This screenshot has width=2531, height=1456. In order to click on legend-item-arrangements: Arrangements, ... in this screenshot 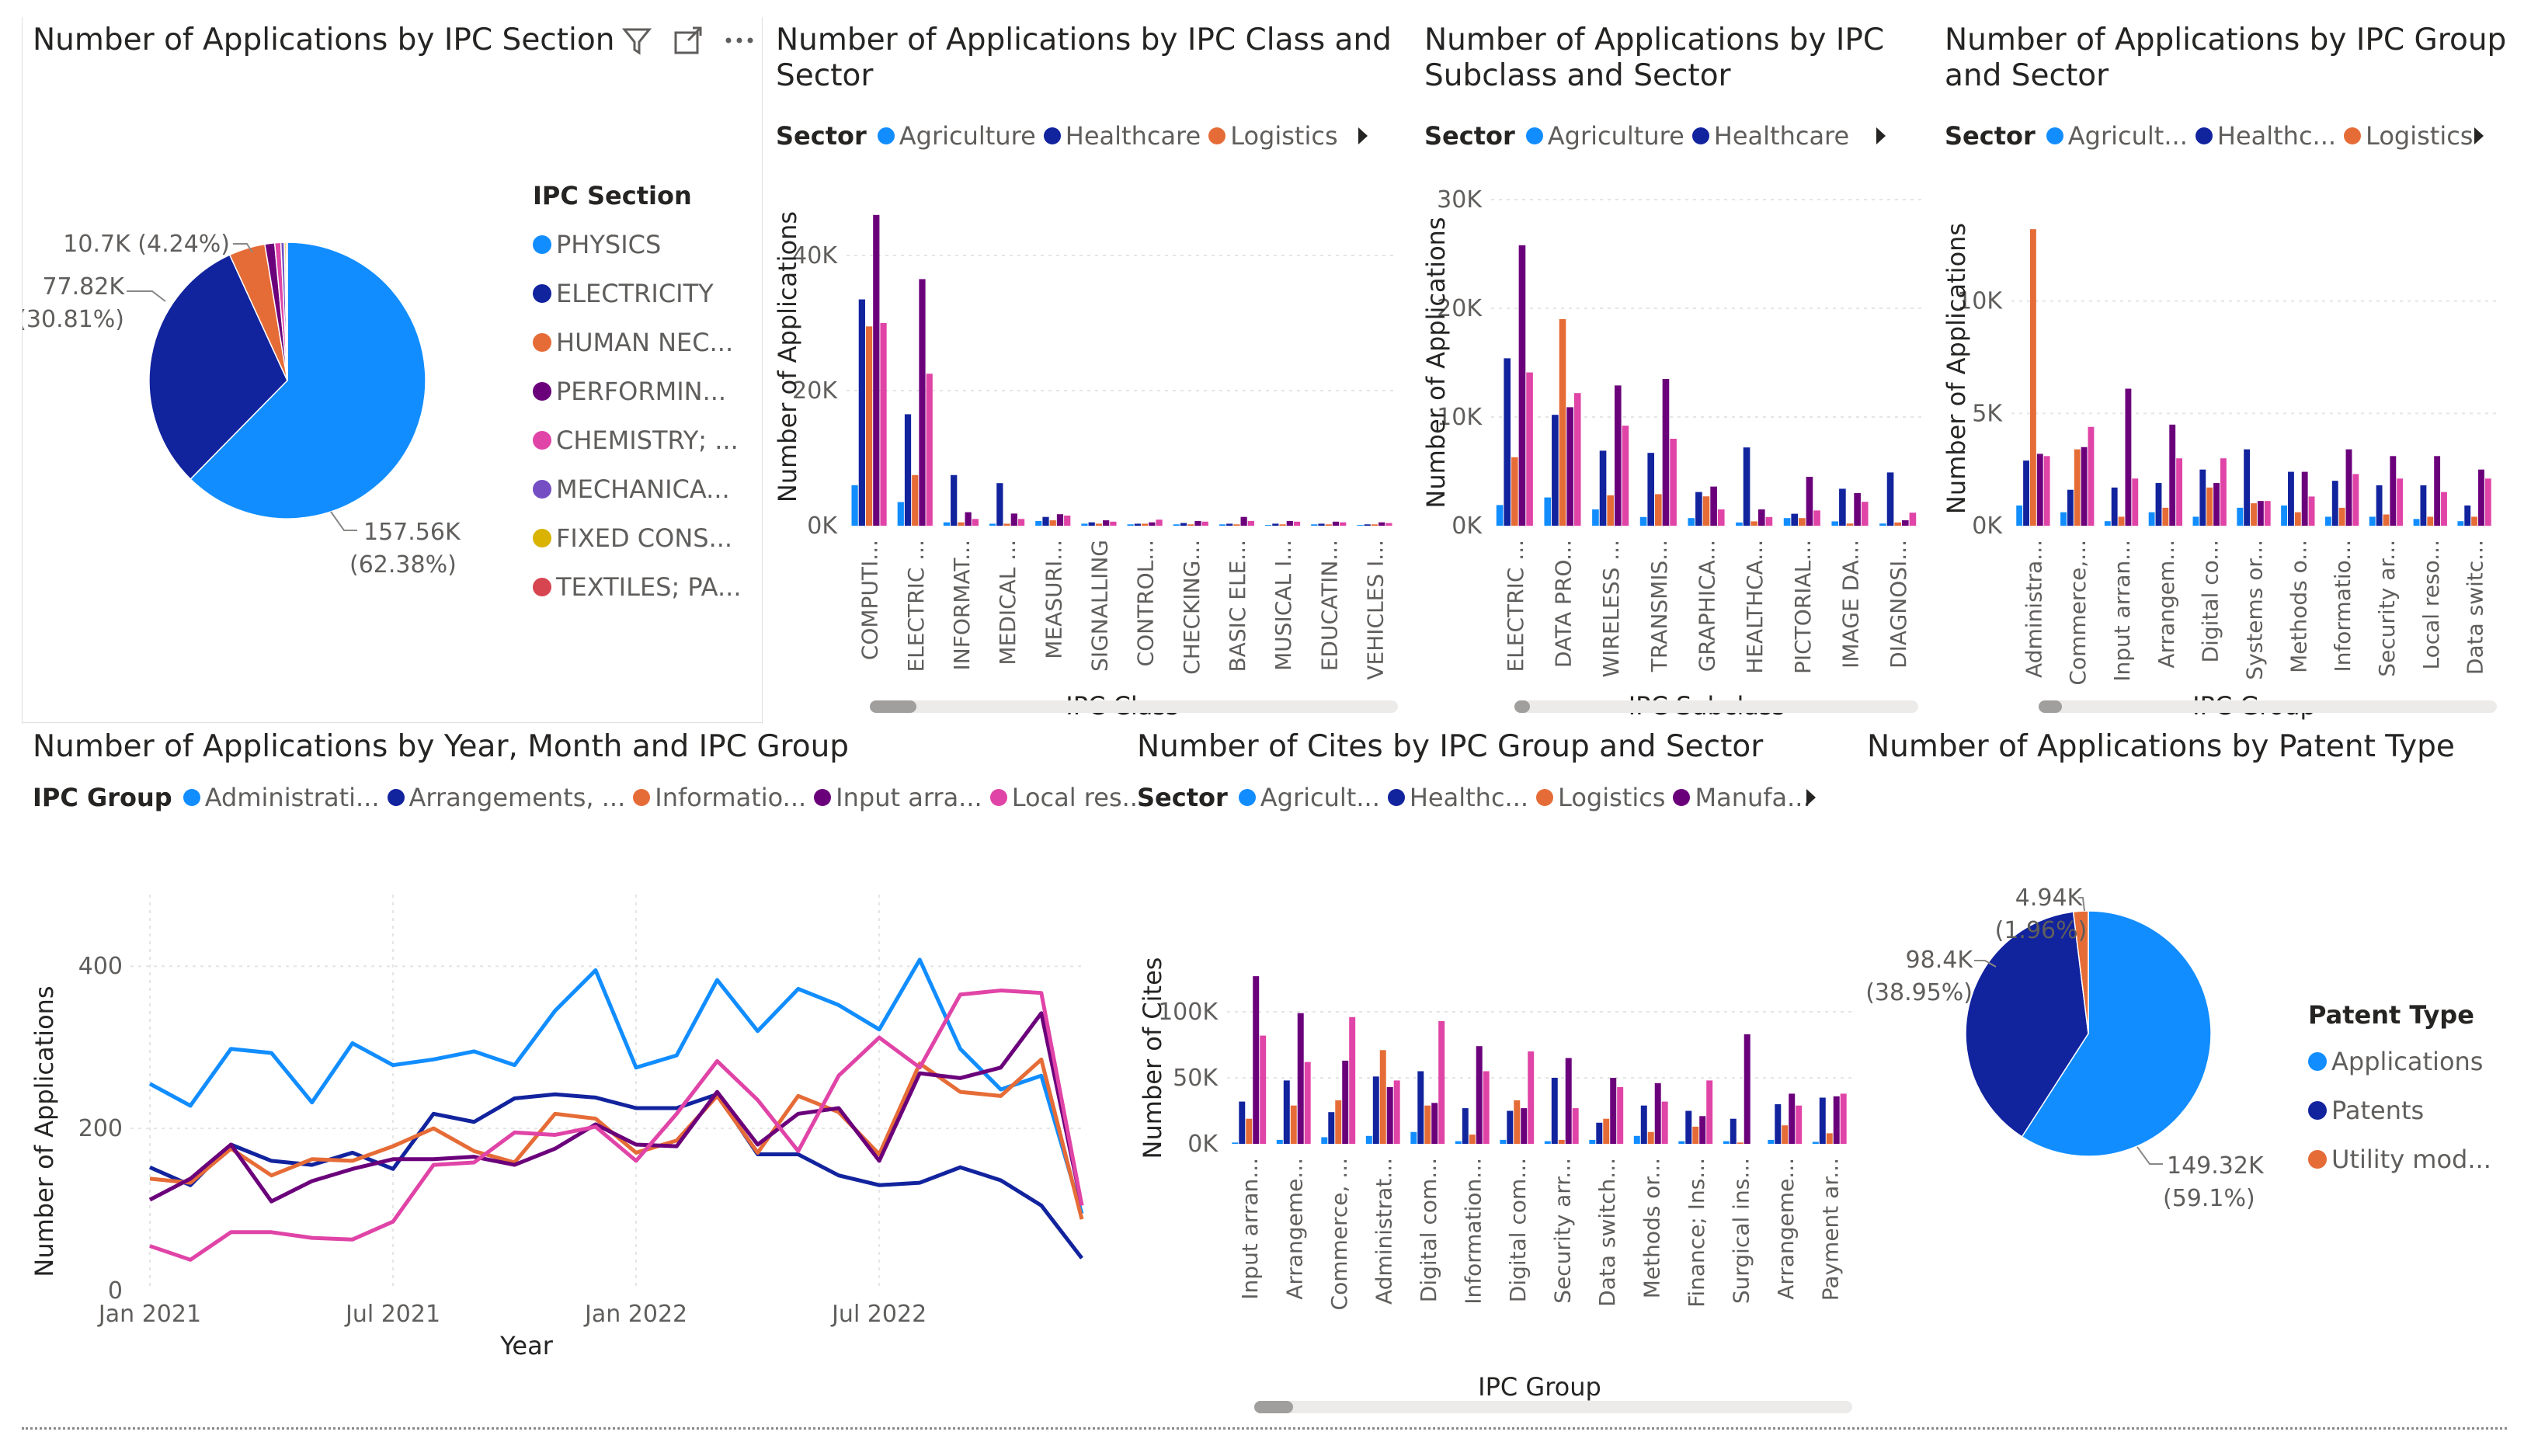, I will do `click(506, 797)`.